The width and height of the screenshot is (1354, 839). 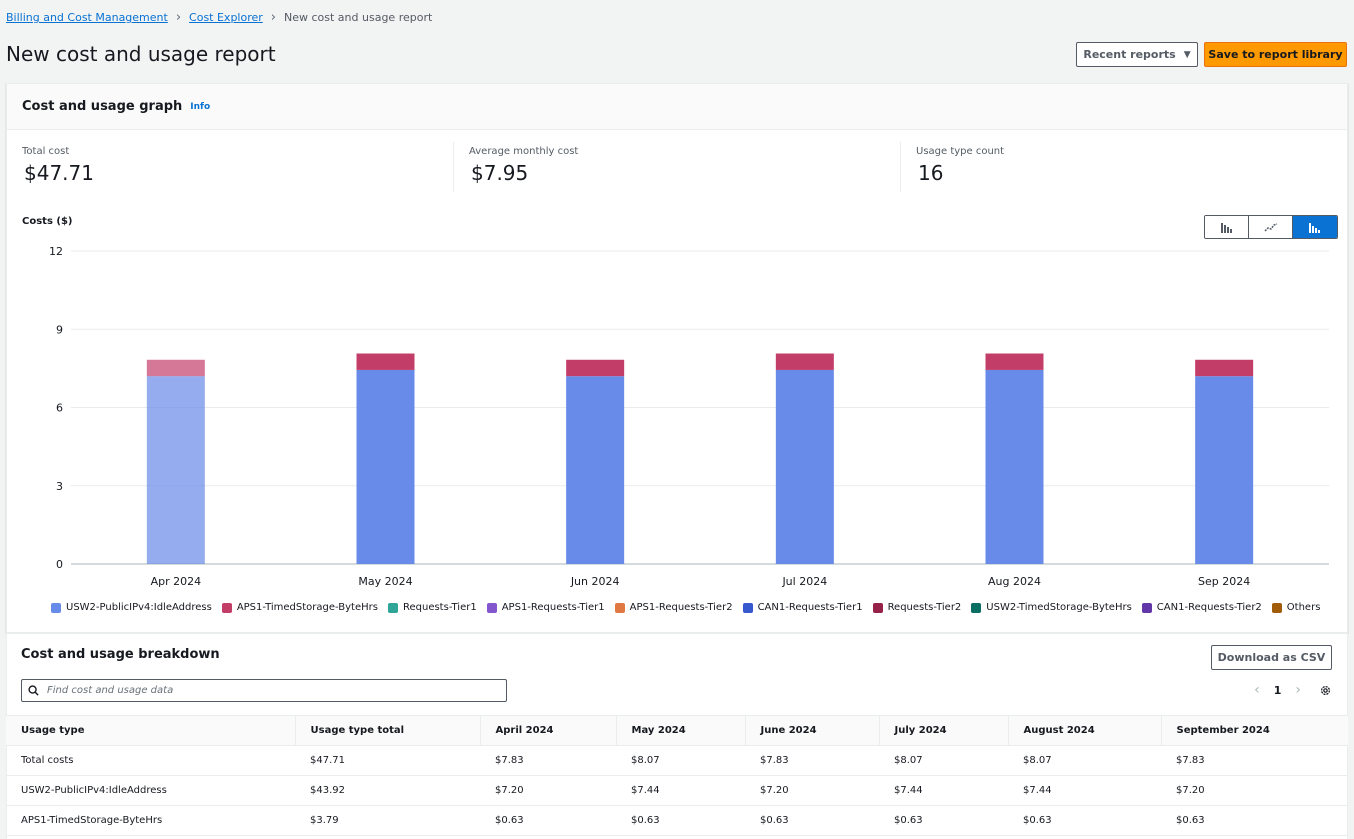 I want to click on metric-usage-type-count: Usage type count 16, so click(x=1124, y=167).